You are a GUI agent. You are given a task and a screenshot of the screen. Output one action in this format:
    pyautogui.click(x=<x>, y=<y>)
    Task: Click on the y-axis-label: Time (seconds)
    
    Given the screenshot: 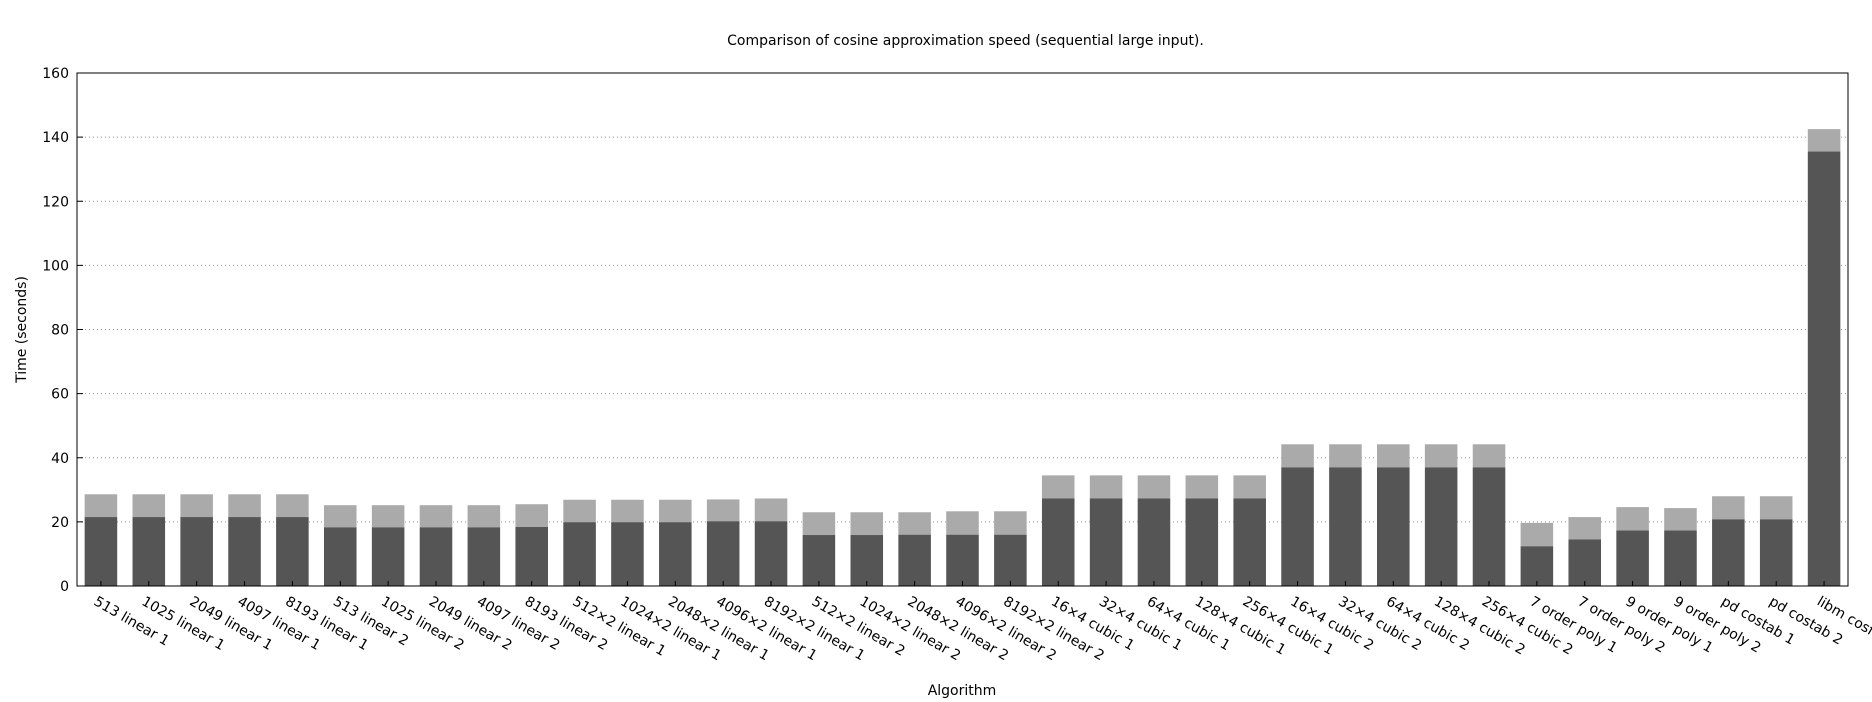 What is the action you would take?
    pyautogui.click(x=22, y=330)
    